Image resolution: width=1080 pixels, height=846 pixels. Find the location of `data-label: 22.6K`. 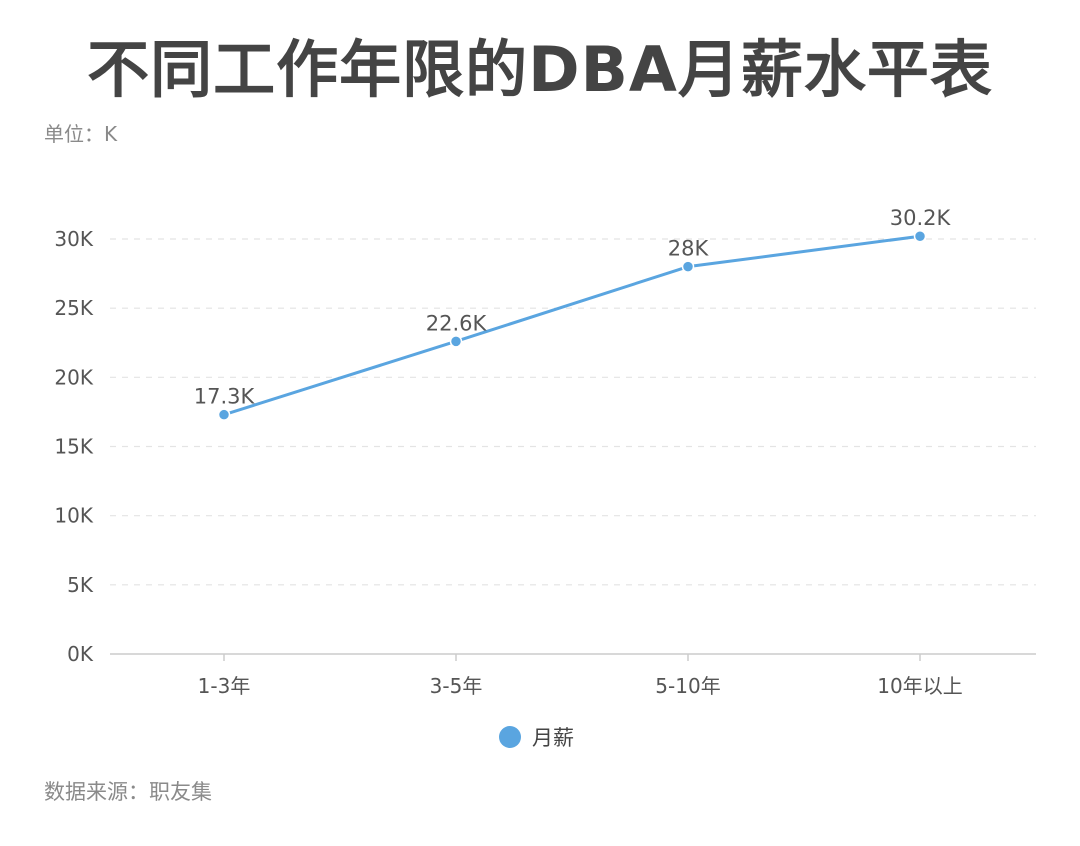

data-label: 22.6K is located at coordinates (457, 323).